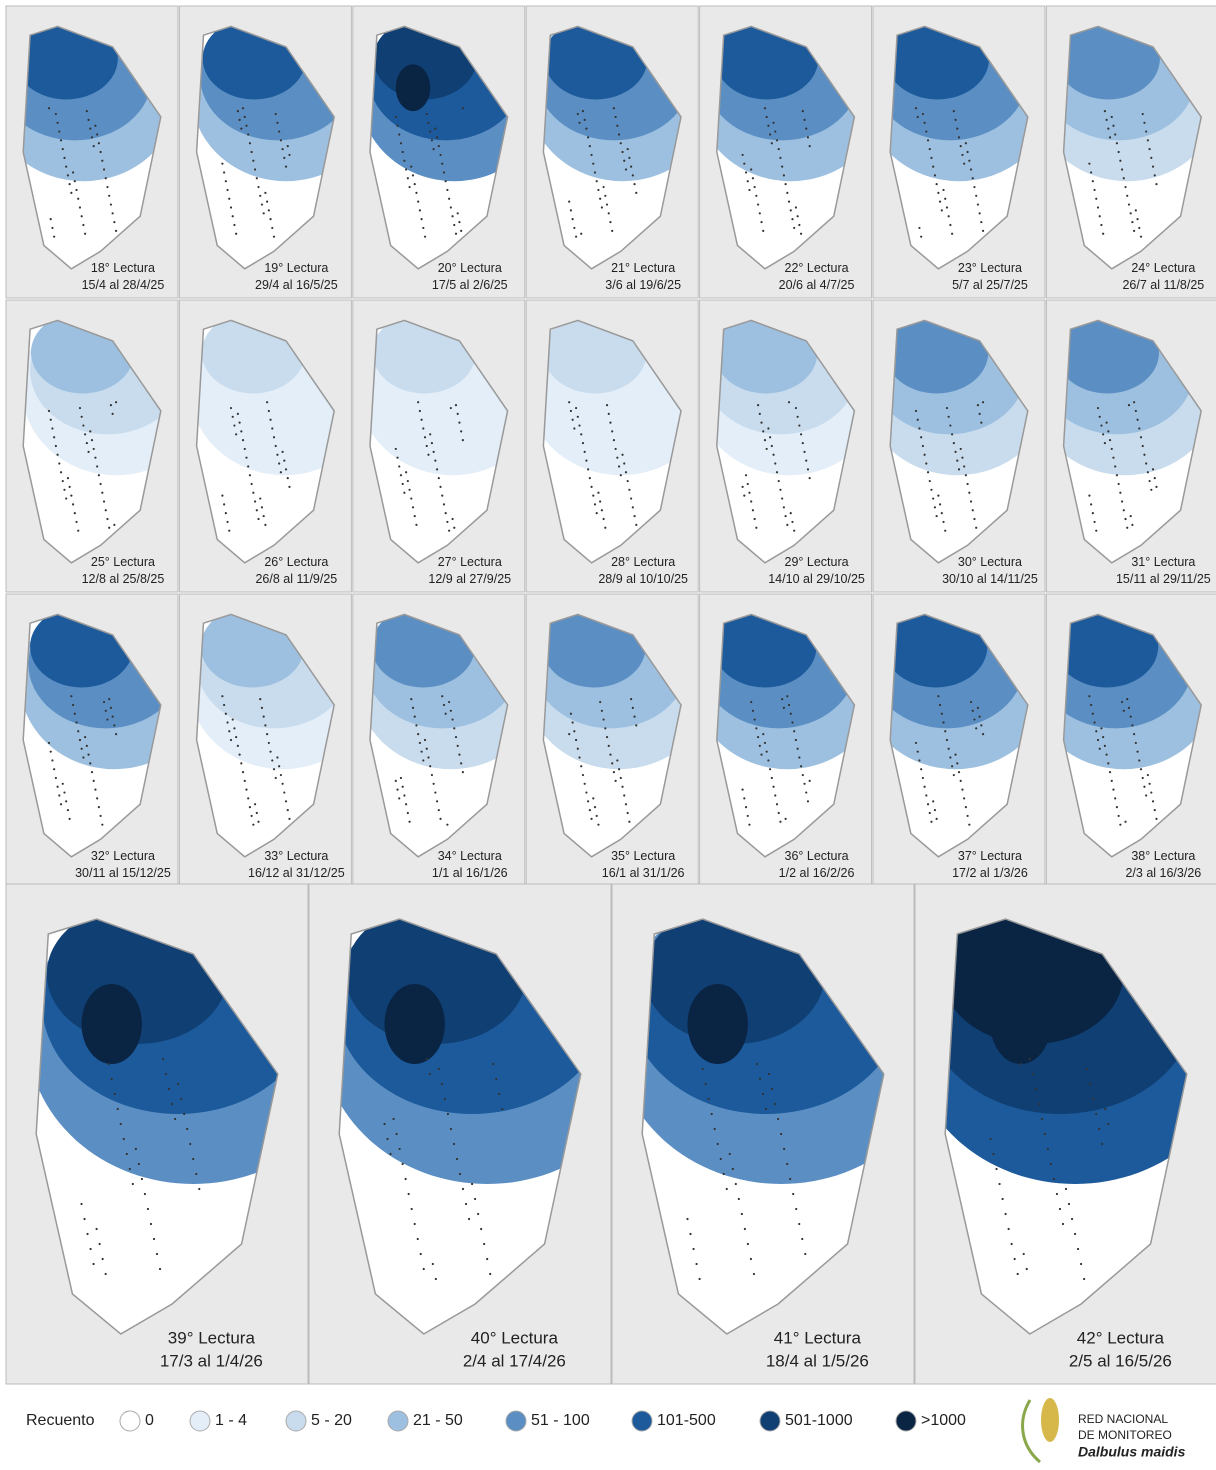 Image resolution: width=1216 pixels, height=1470 pixels. Describe the element at coordinates (60, 1420) in the screenshot. I see `legend-title: Recuento` at that location.